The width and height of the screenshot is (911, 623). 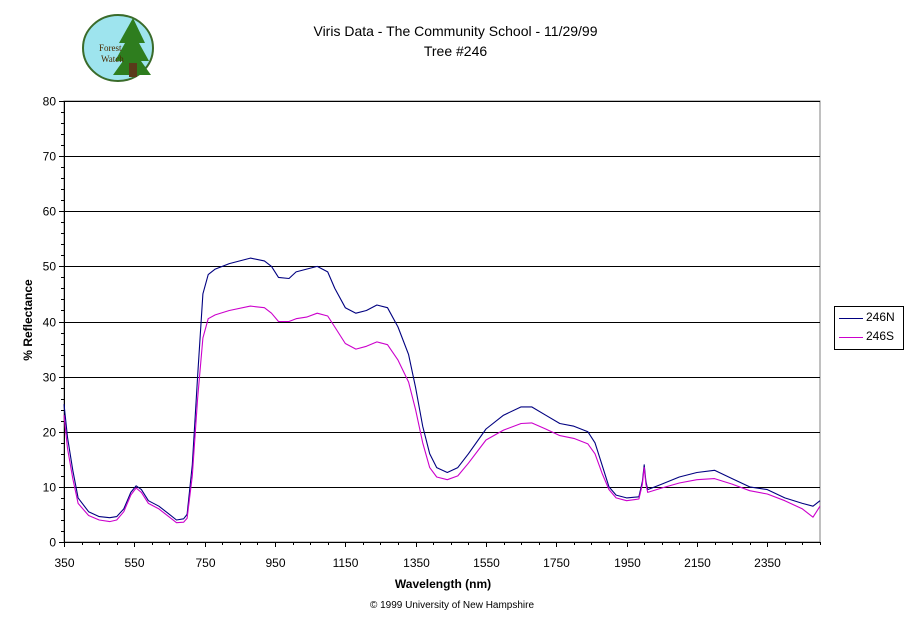 What do you see at coordinates (880, 336) in the screenshot?
I see `legend-label-246s: 246S` at bounding box center [880, 336].